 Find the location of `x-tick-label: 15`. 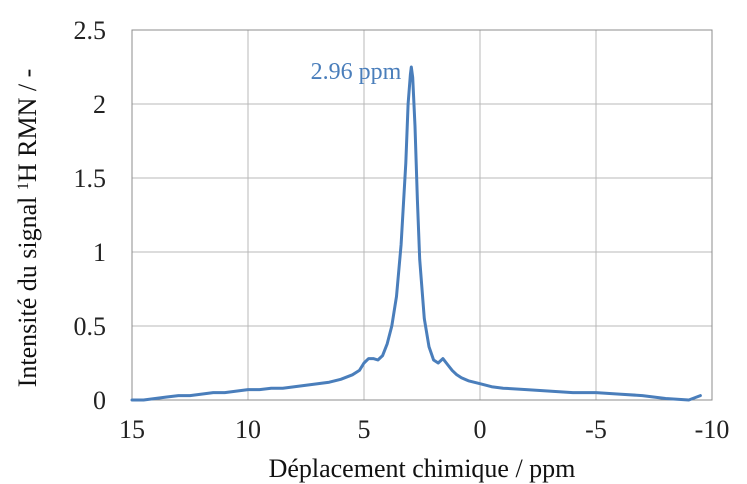

x-tick-label: 15 is located at coordinates (132, 429).